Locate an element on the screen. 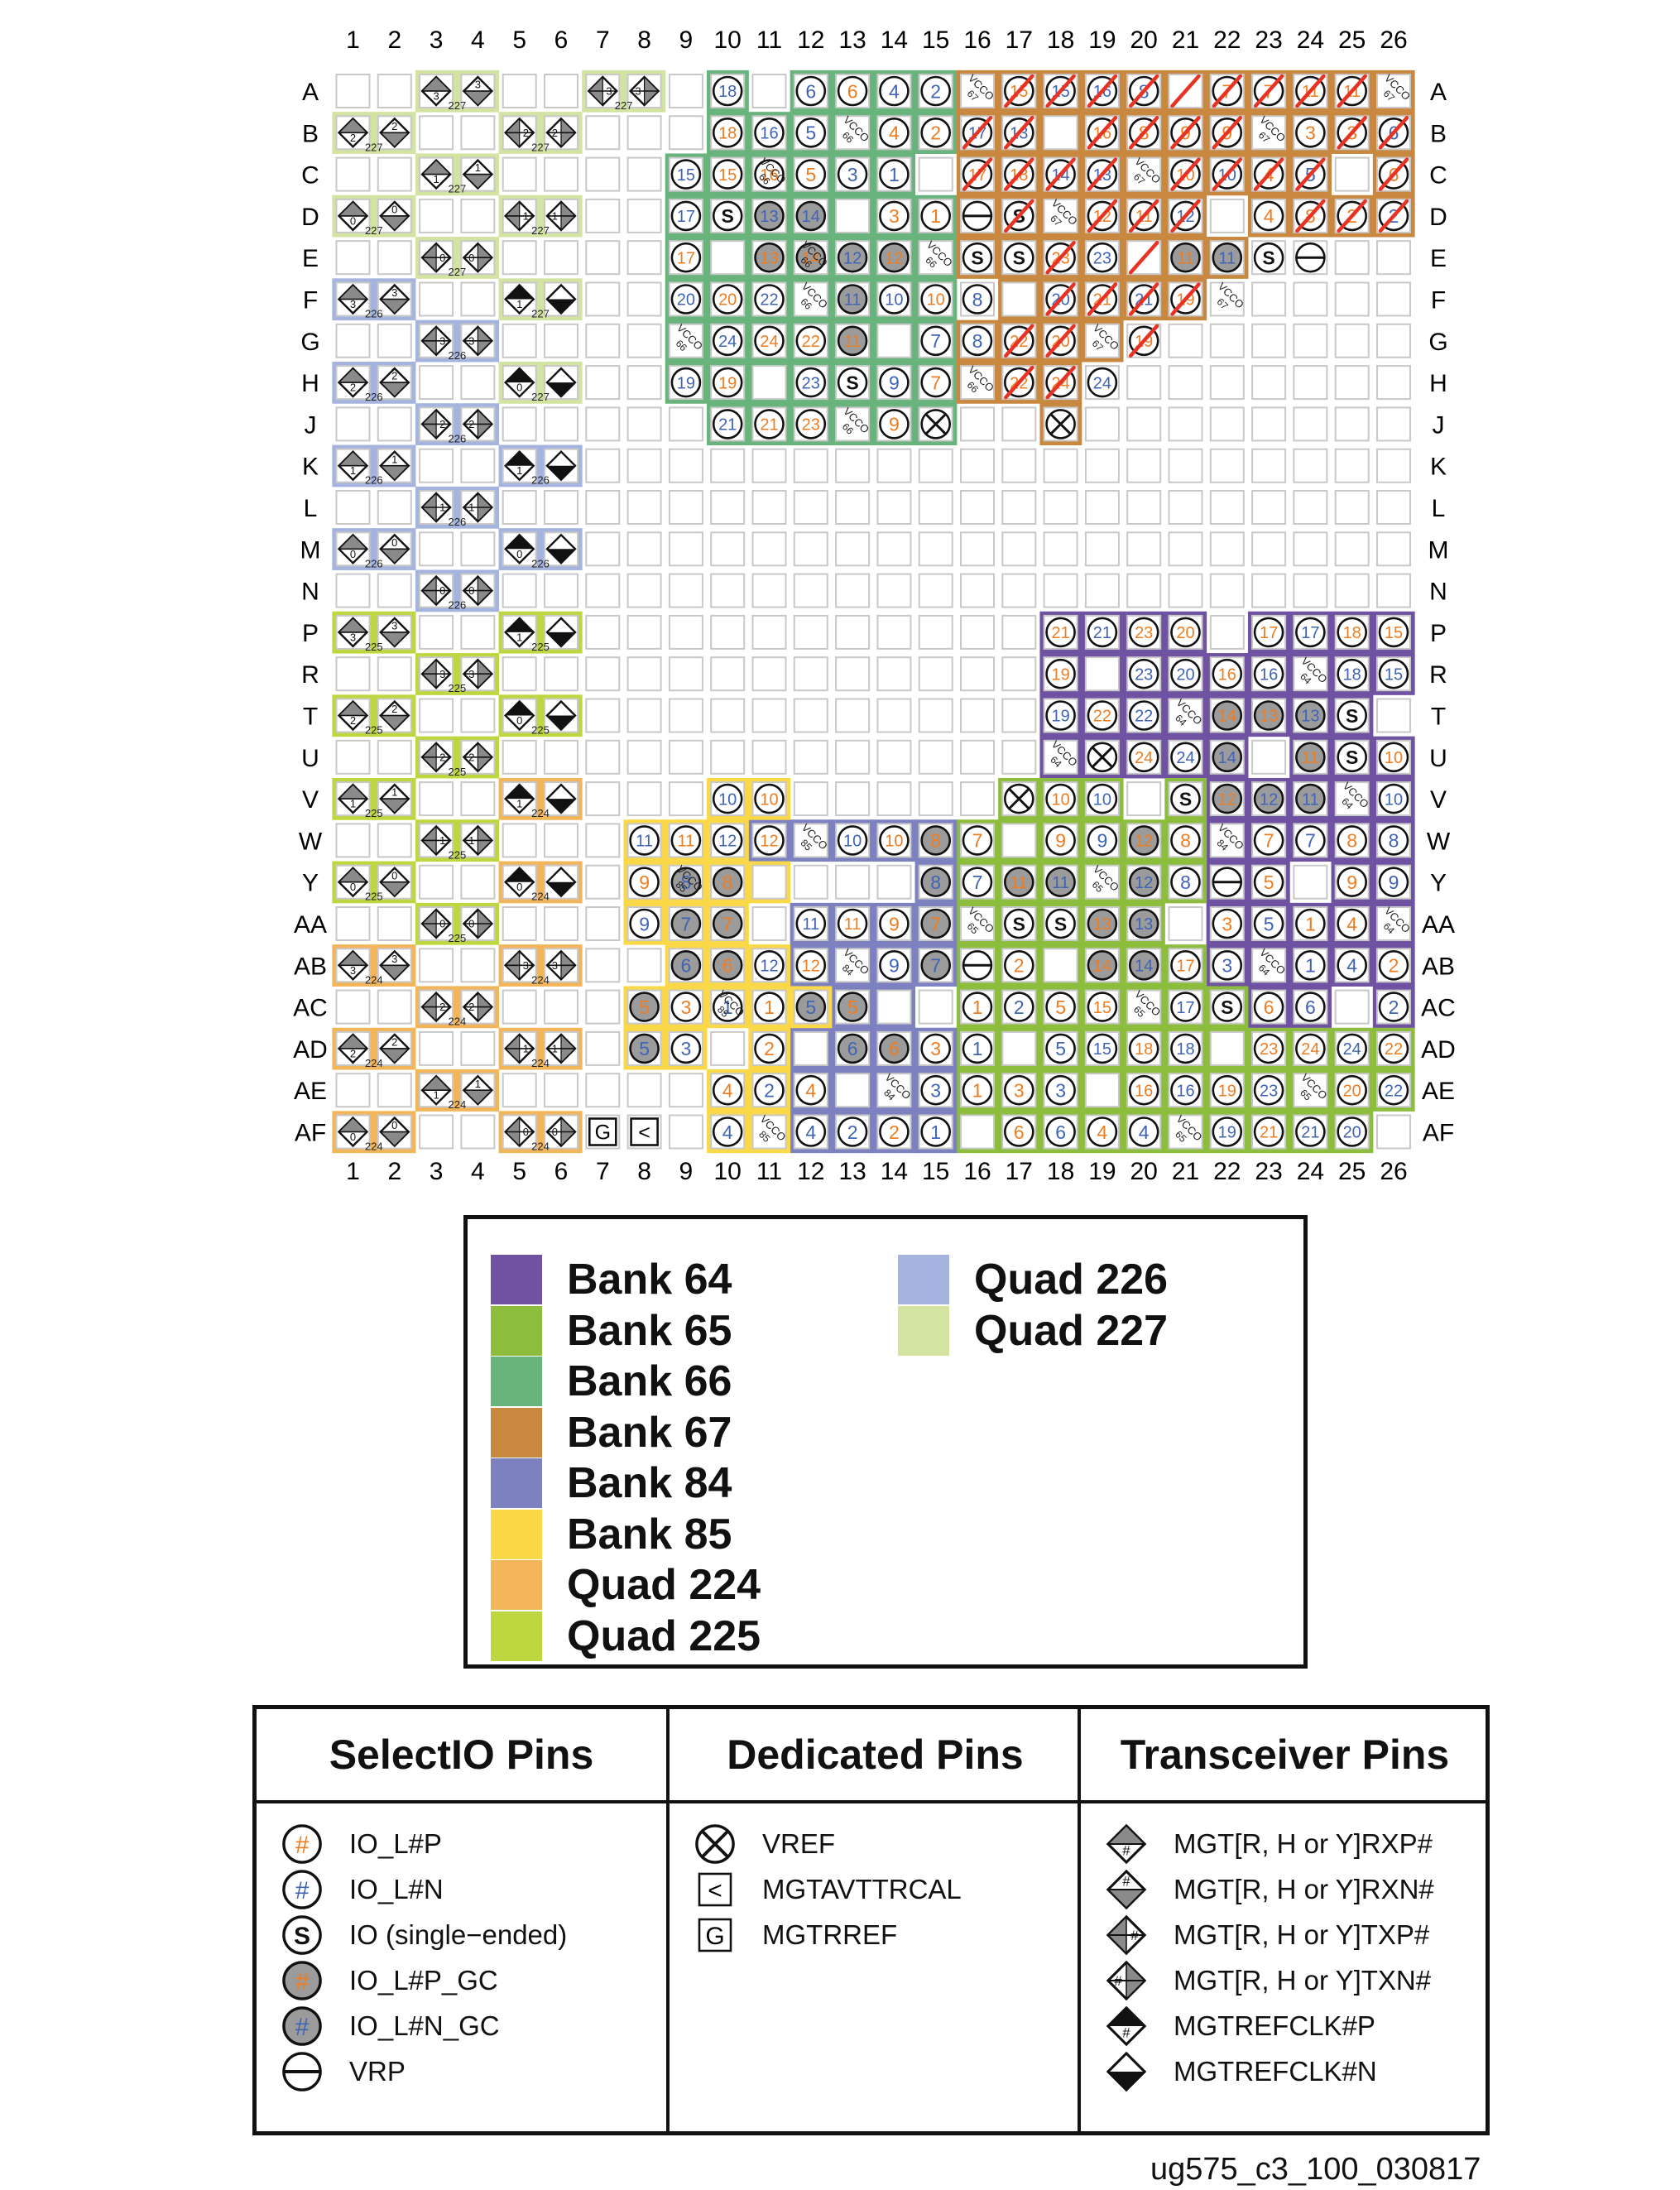 The image size is (1680, 2190). mgt-pin-AA4: 0 is located at coordinates (478, 924).